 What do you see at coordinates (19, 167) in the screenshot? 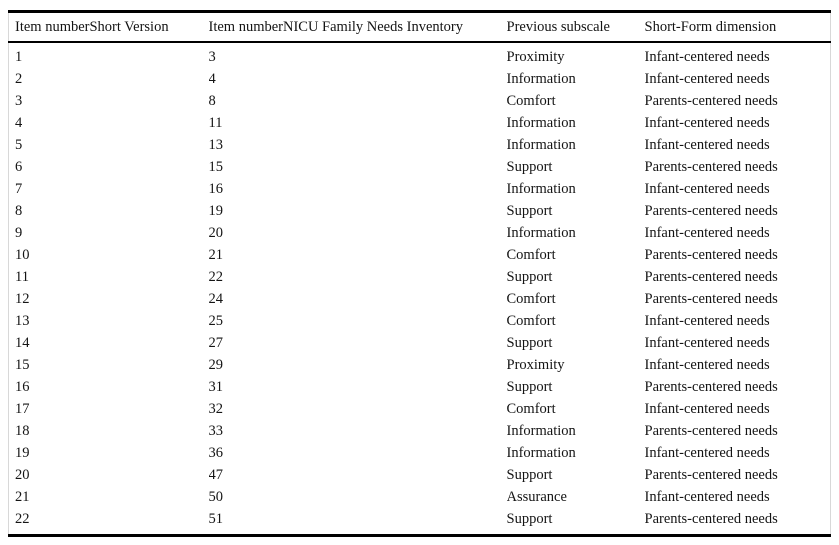
I see `cell-item-number-short-version: 6` at bounding box center [19, 167].